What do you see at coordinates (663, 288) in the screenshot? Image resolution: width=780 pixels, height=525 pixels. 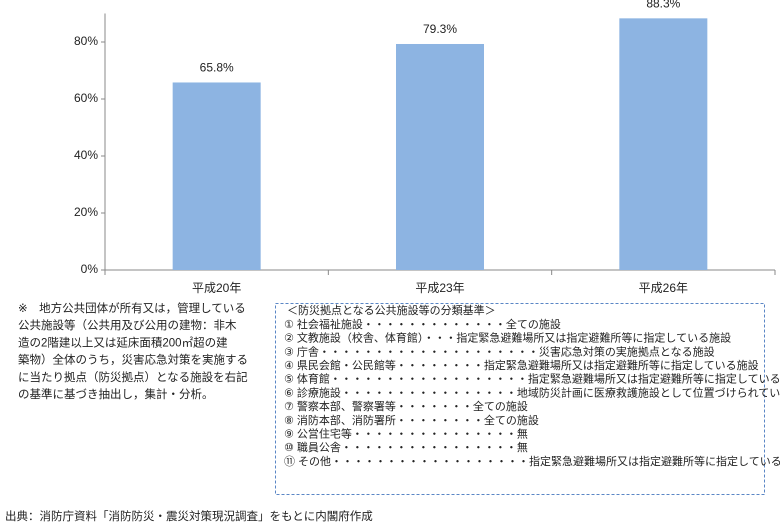 I see `x-tick-label: 平成26年` at bounding box center [663, 288].